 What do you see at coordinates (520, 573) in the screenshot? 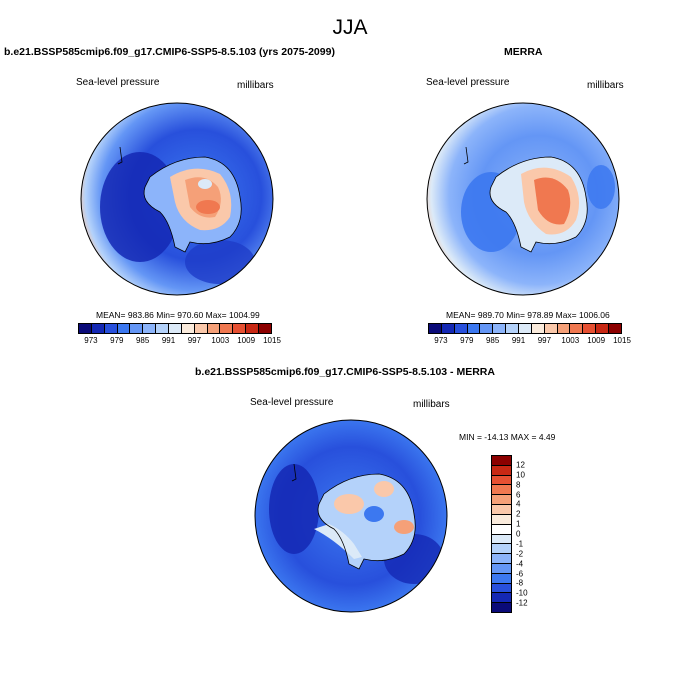
I see `colorbar-tick-label: -6` at bounding box center [520, 573].